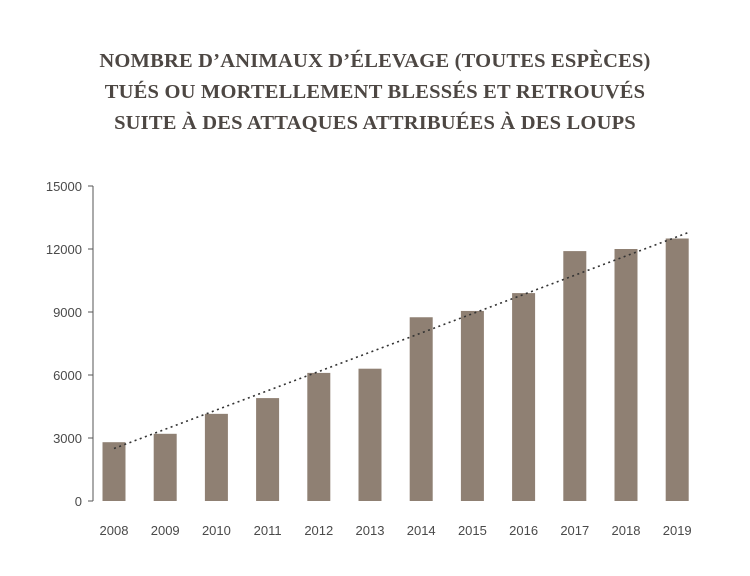 This screenshot has height=576, width=750. What do you see at coordinates (575, 376) in the screenshot?
I see `bar-2017` at bounding box center [575, 376].